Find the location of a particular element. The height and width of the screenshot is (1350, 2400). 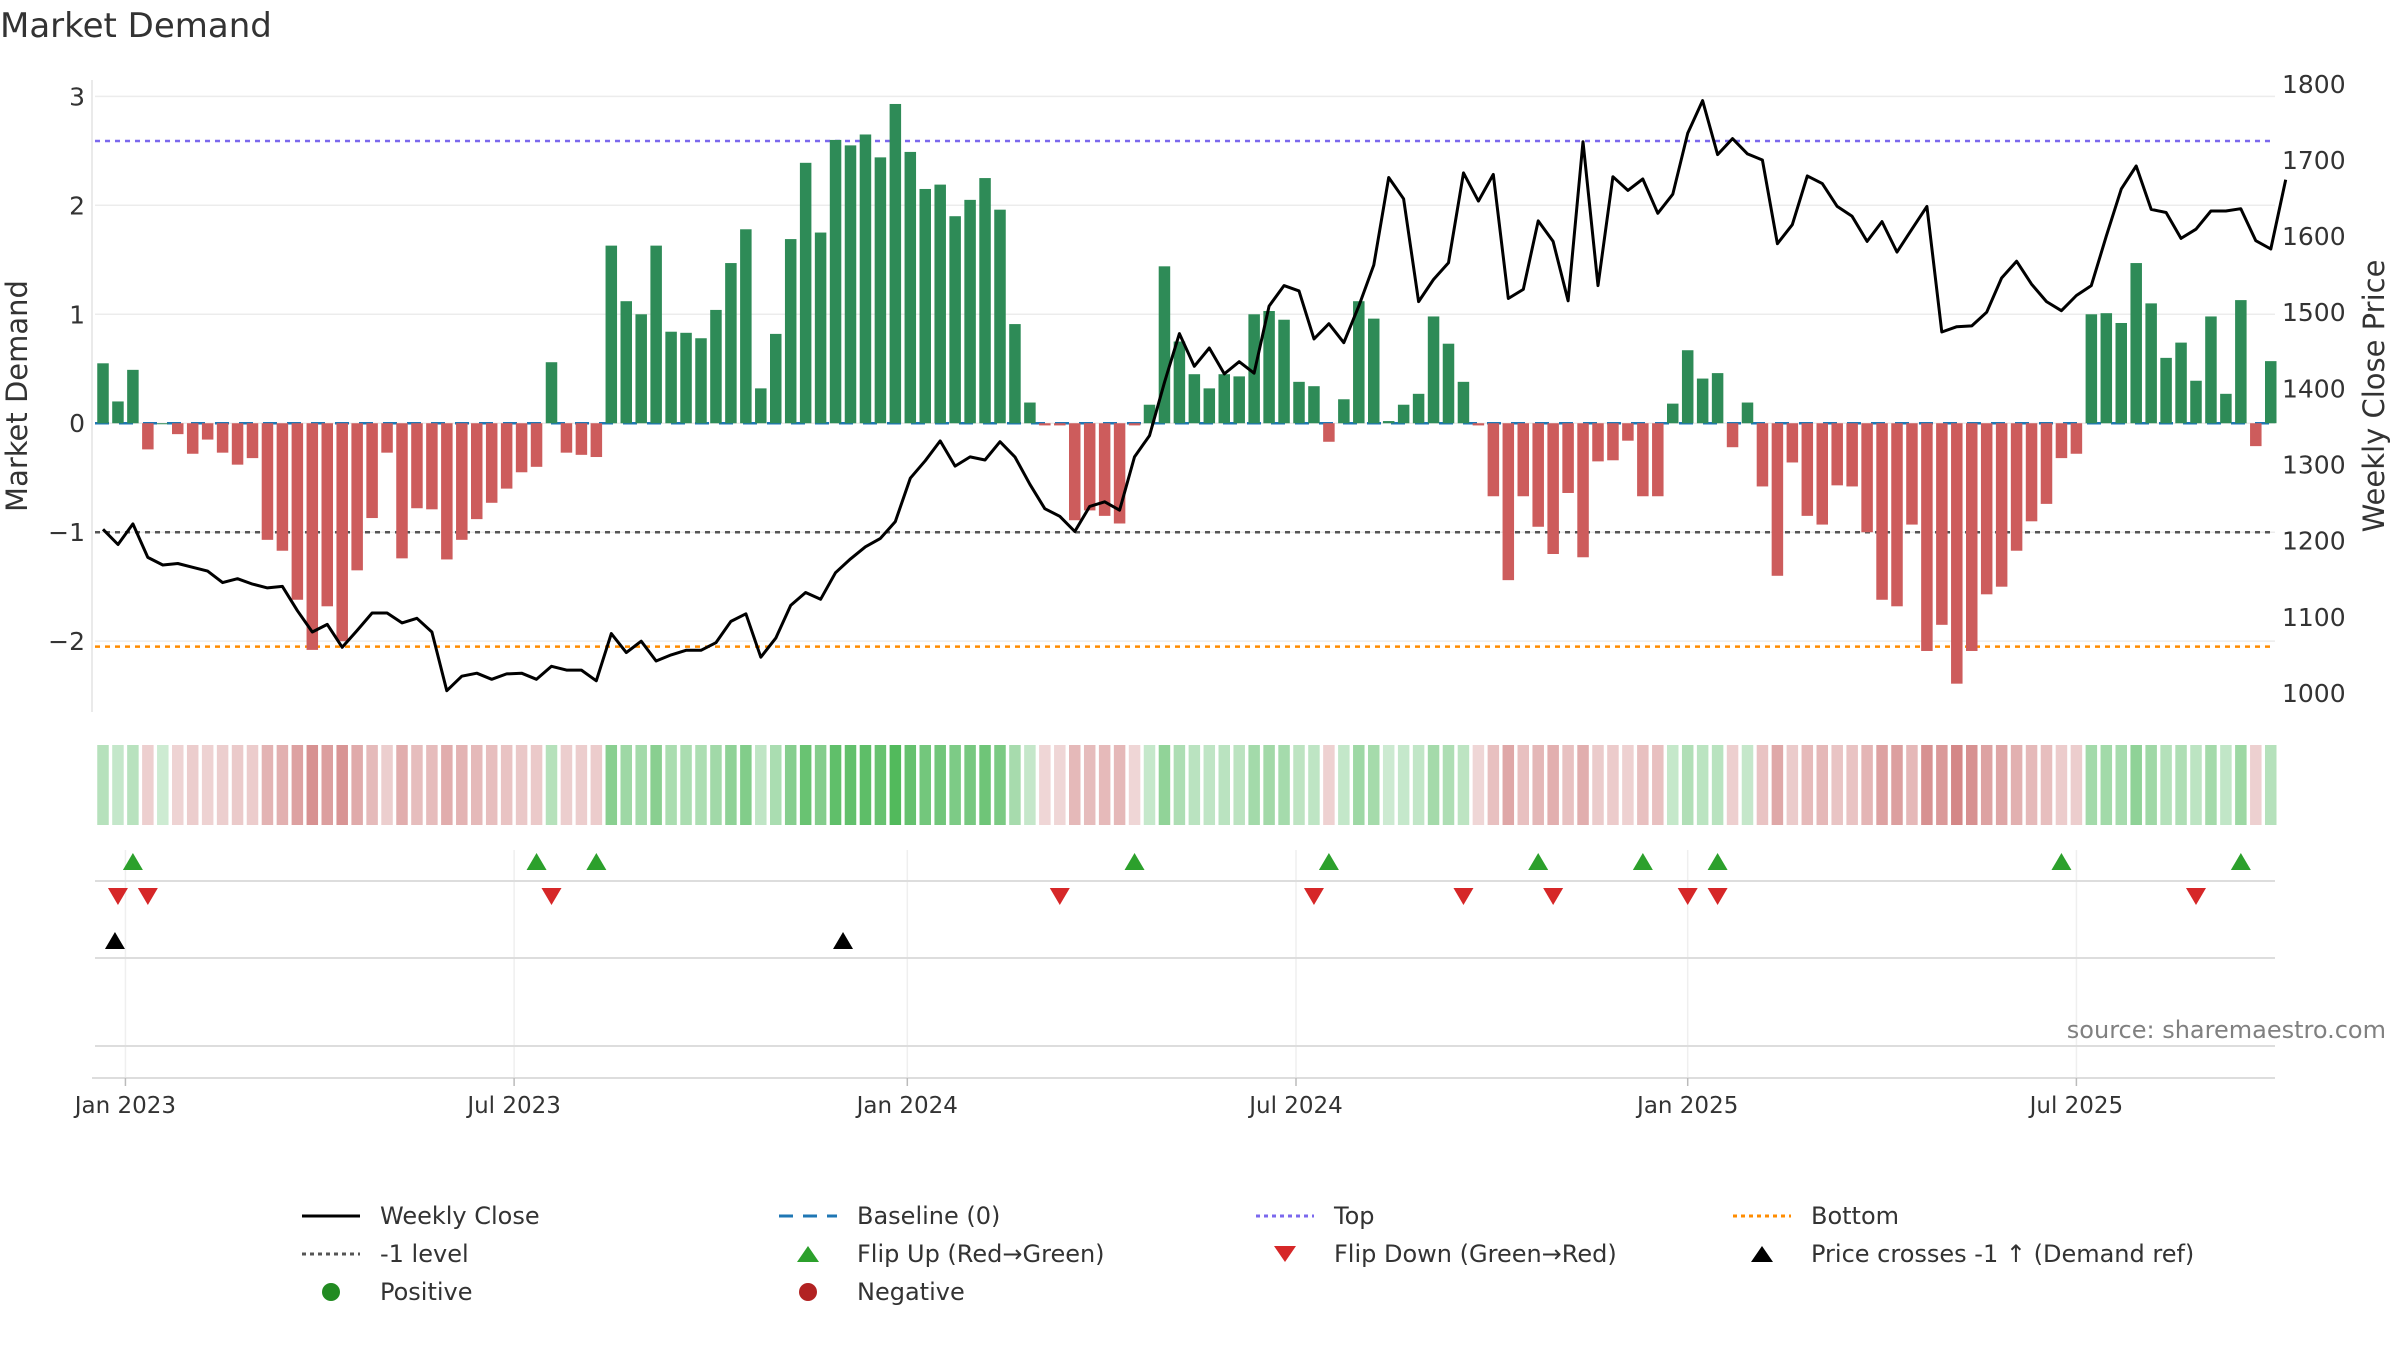

y2-tick-label: 1700 is located at coordinates (2314, 160).